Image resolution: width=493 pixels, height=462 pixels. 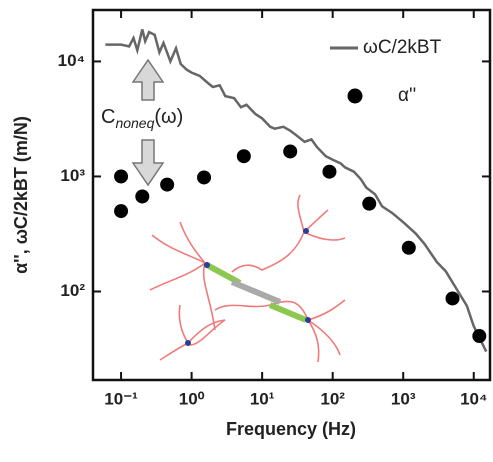 What do you see at coordinates (355, 96) in the screenshot?
I see `legend-swatch` at bounding box center [355, 96].